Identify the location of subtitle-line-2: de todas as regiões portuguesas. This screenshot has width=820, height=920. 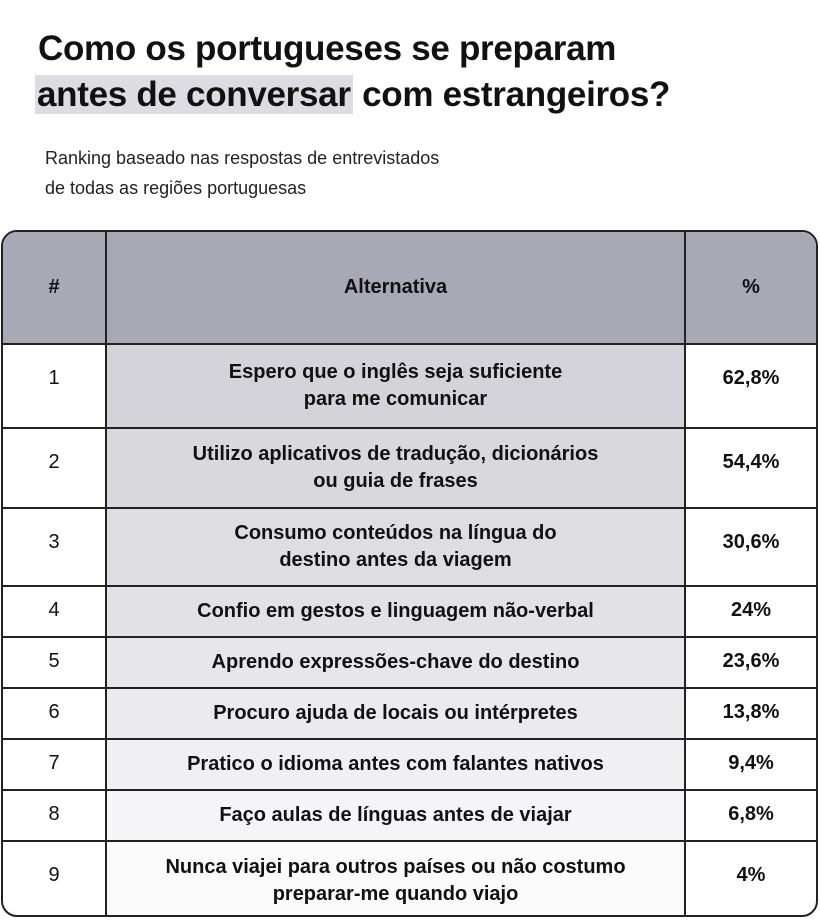
(176, 188).